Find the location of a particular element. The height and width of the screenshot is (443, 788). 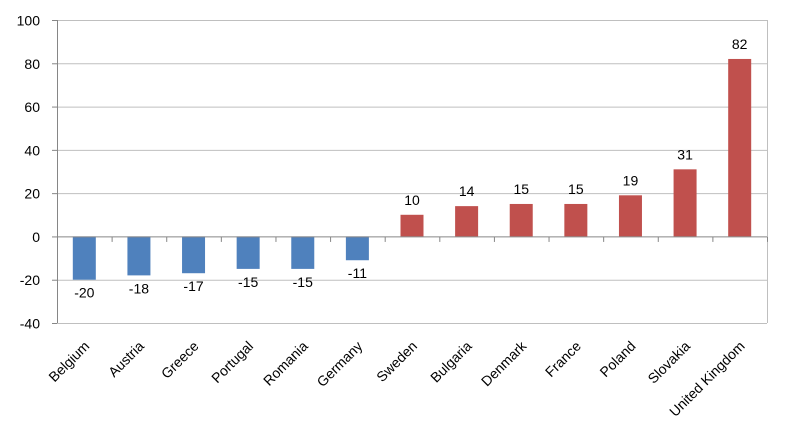

x-tick-label: Poland is located at coordinates (617, 359).